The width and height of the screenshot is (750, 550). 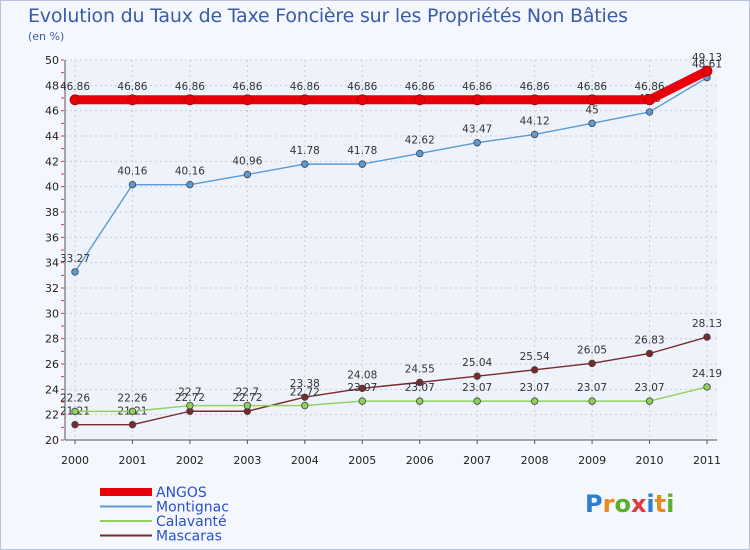 I want to click on data-label: 22.72, so click(x=305, y=393).